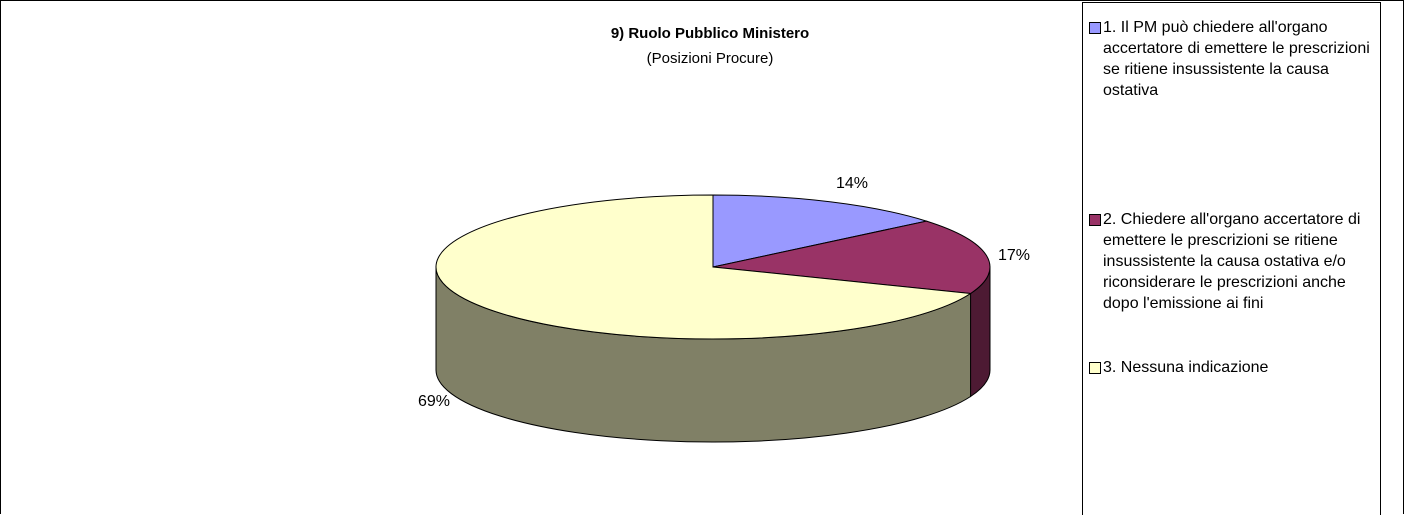 The height and width of the screenshot is (515, 1405). Describe the element at coordinates (710, 58) in the screenshot. I see `chart-subtitle: (Posizioni Procure)` at that location.